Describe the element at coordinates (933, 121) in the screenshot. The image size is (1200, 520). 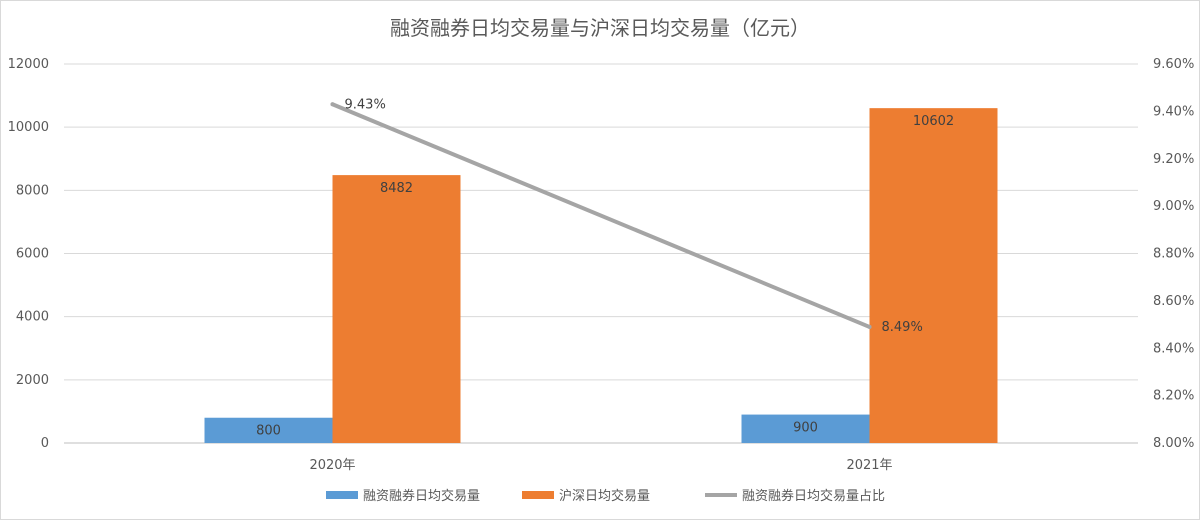
I see `bar-value-label: 10602` at that location.